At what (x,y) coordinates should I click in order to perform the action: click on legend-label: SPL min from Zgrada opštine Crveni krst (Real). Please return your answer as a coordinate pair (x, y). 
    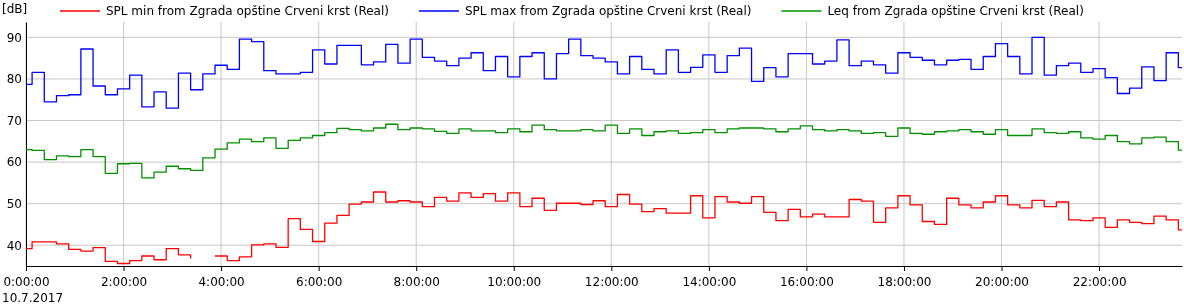
    Looking at the image, I should click on (247, 11).